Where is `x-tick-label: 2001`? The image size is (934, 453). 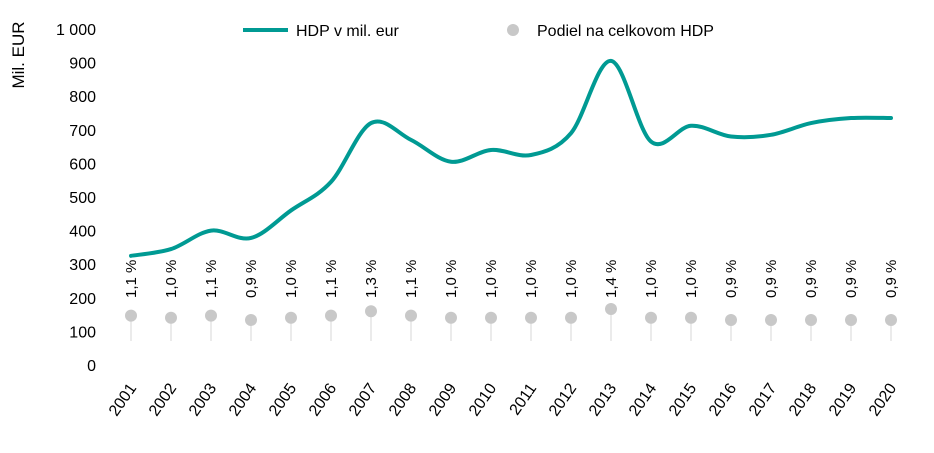 x-tick-label: 2001 is located at coordinates (123, 399).